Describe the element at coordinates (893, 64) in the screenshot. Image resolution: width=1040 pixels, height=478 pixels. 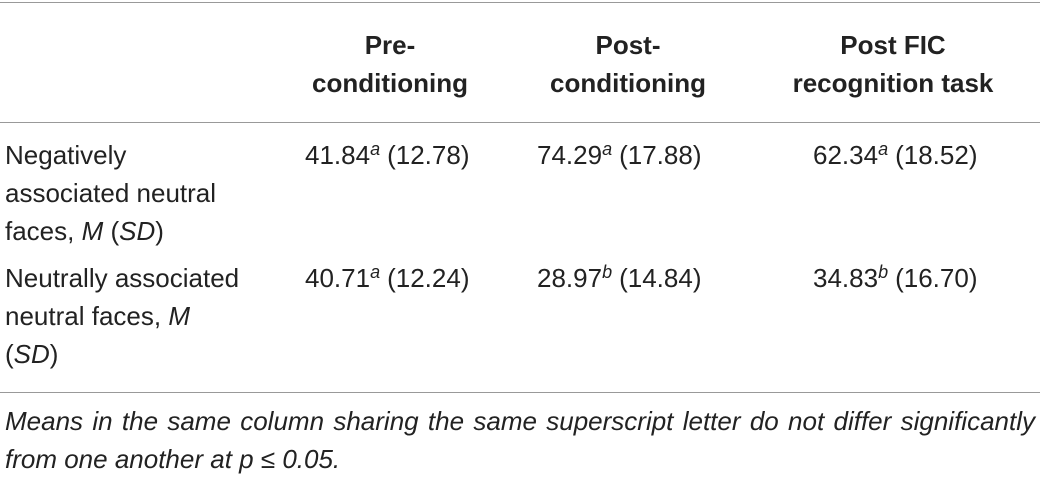
I see `column-header: Post FIC recognition task` at that location.